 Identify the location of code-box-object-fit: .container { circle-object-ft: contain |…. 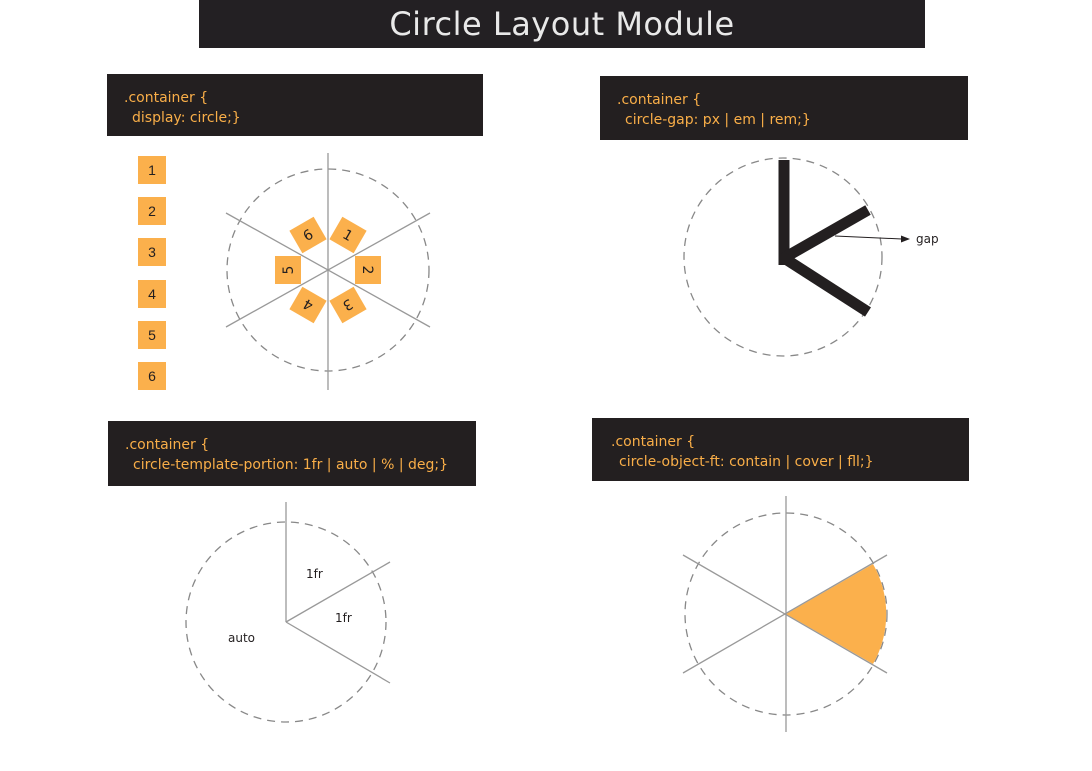
(780, 449).